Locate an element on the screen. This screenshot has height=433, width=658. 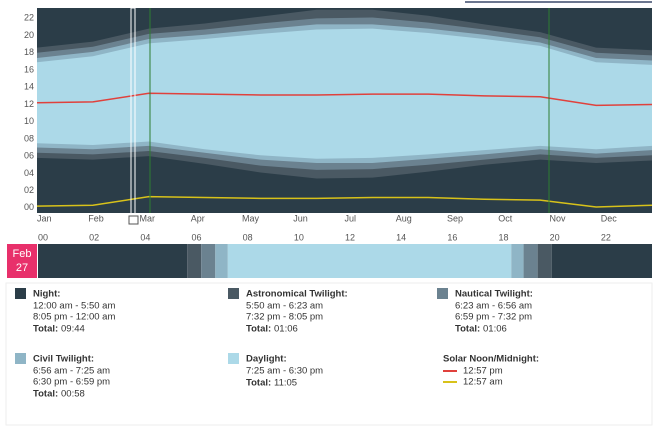
x-tick-label: Jul is located at coordinates (351, 218).